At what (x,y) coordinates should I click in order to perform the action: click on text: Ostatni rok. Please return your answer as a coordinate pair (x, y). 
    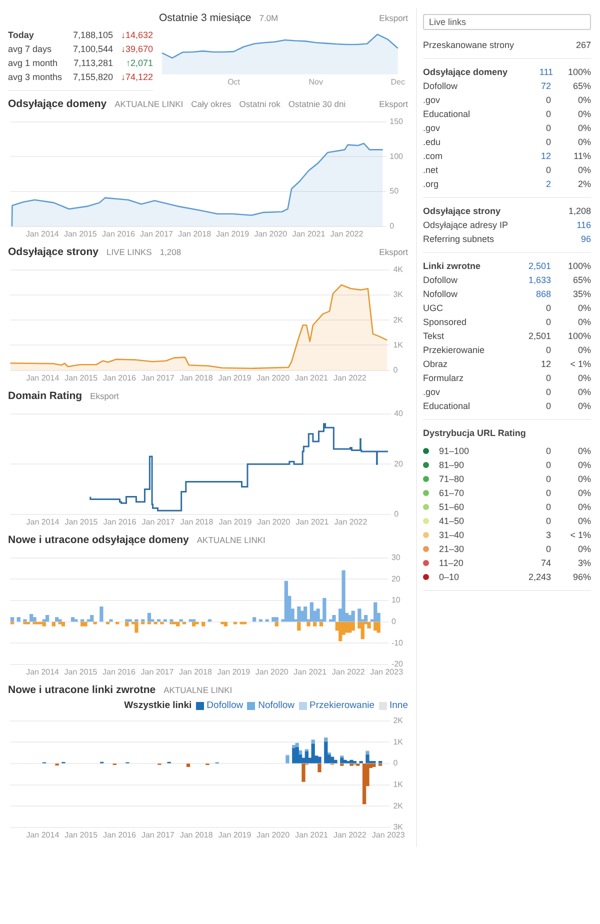
    Looking at the image, I should click on (259, 104).